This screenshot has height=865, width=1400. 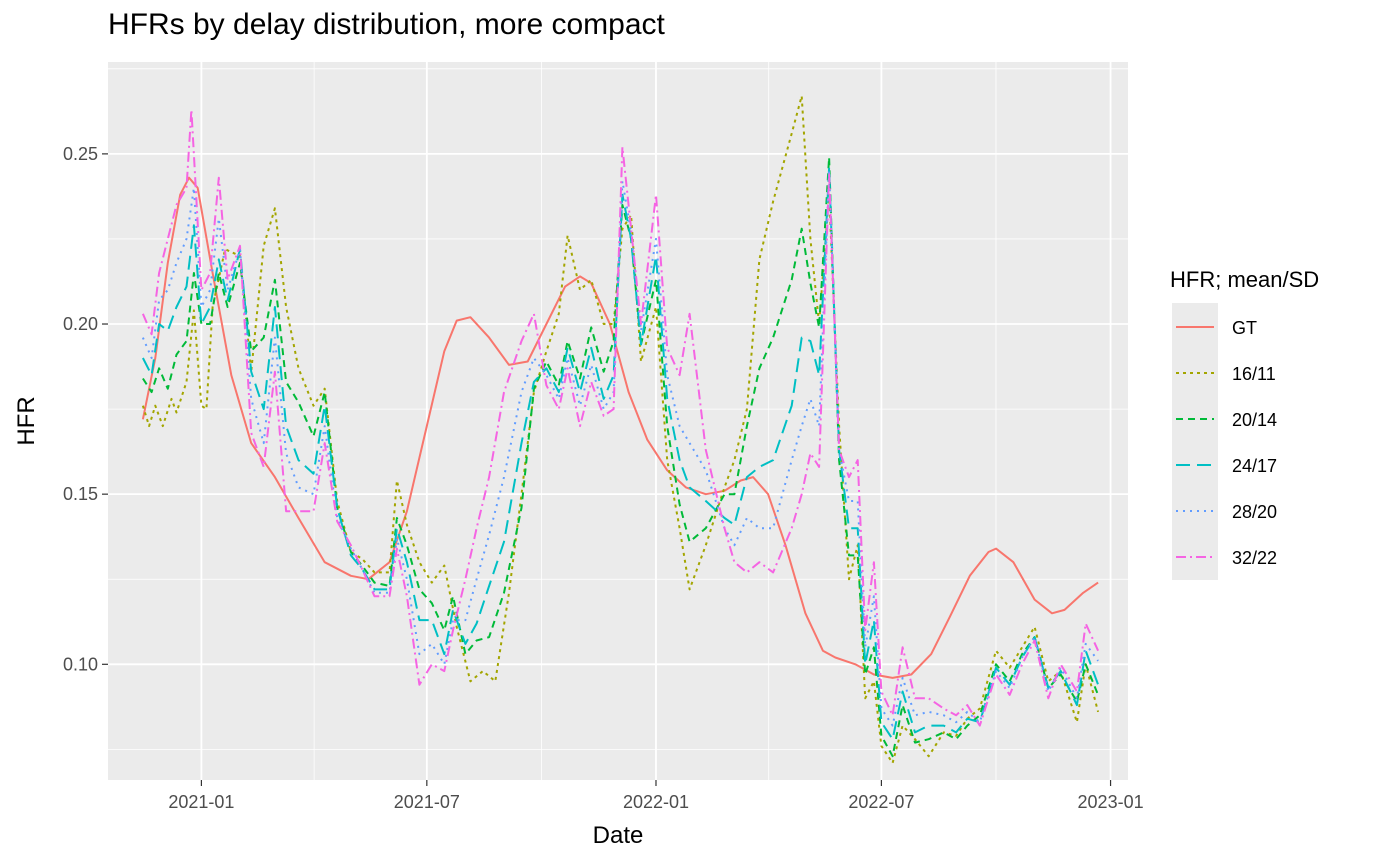 What do you see at coordinates (881, 802) in the screenshot?
I see `x-tick-label: 2022-07` at bounding box center [881, 802].